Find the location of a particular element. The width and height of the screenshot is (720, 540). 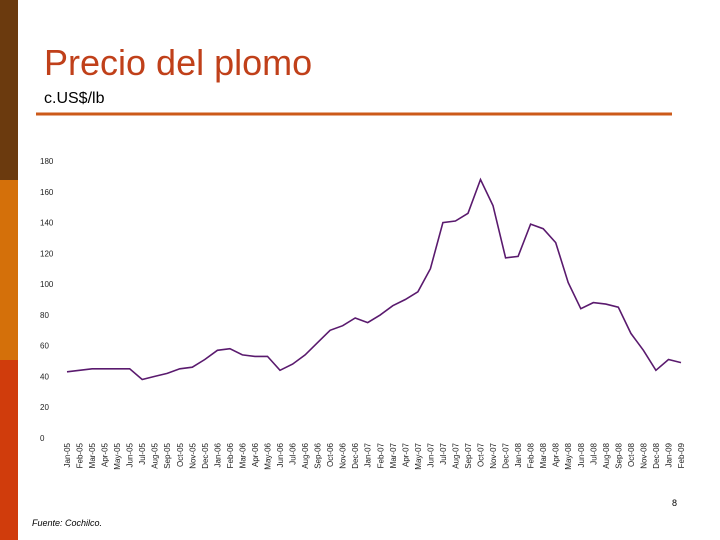

x-tick-label: Feb-08 is located at coordinates (531, 455).